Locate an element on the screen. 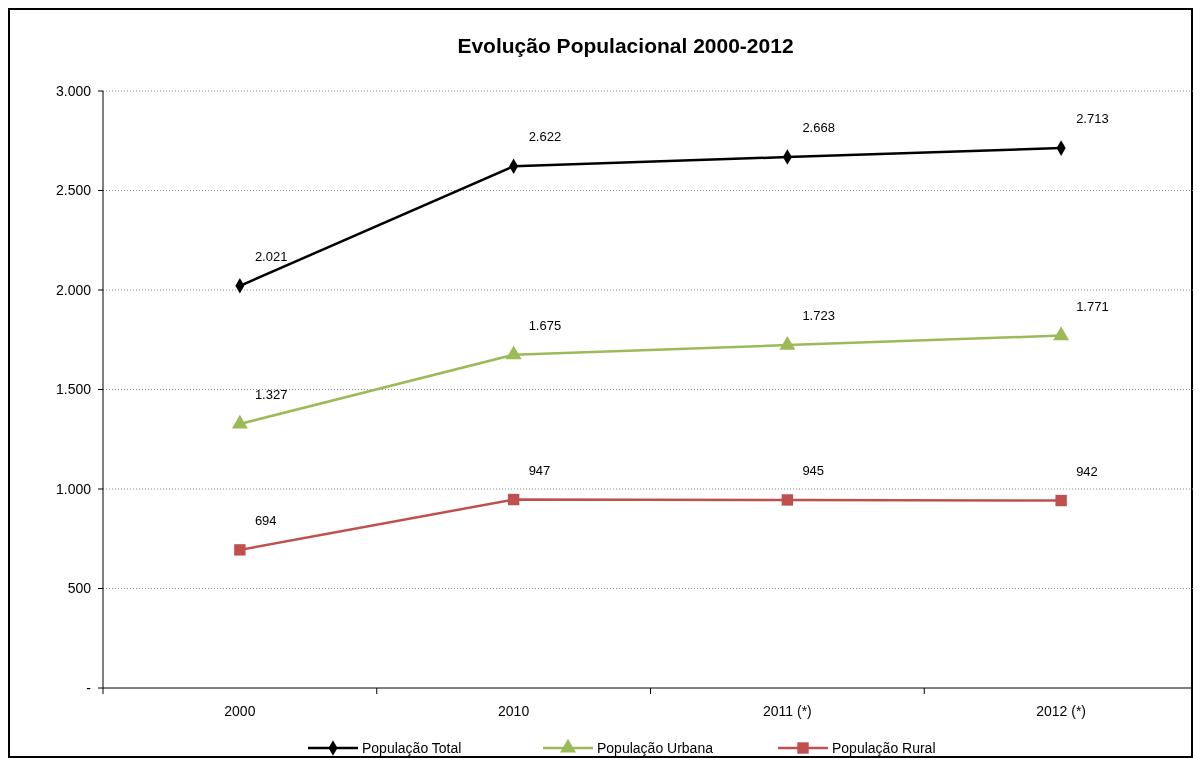  y-tick-label: 2.500 is located at coordinates (73, 190).